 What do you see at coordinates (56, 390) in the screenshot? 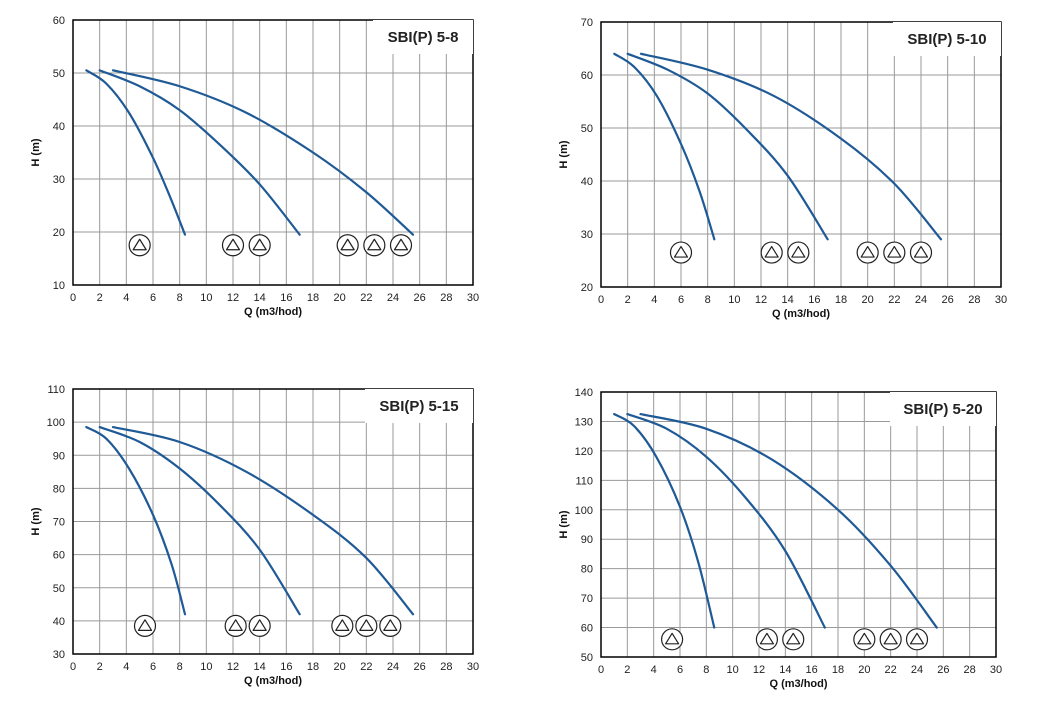
I see `y-tick-label: 110` at bounding box center [56, 390].